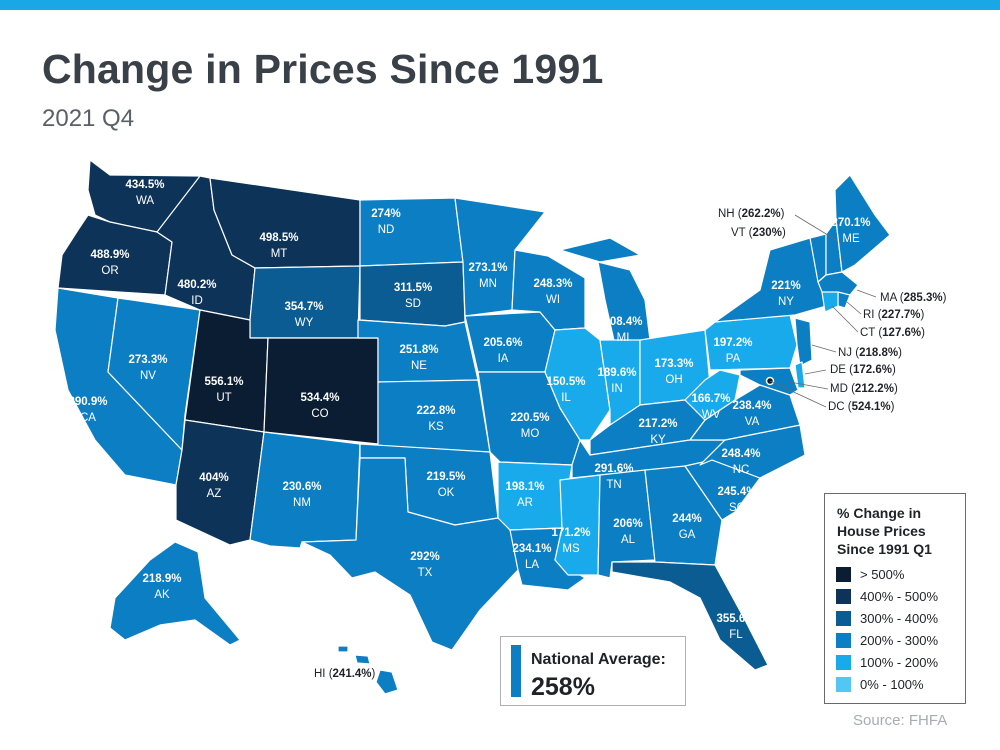 This screenshot has width=1000, height=750. I want to click on state-code-id: ID, so click(197, 301).